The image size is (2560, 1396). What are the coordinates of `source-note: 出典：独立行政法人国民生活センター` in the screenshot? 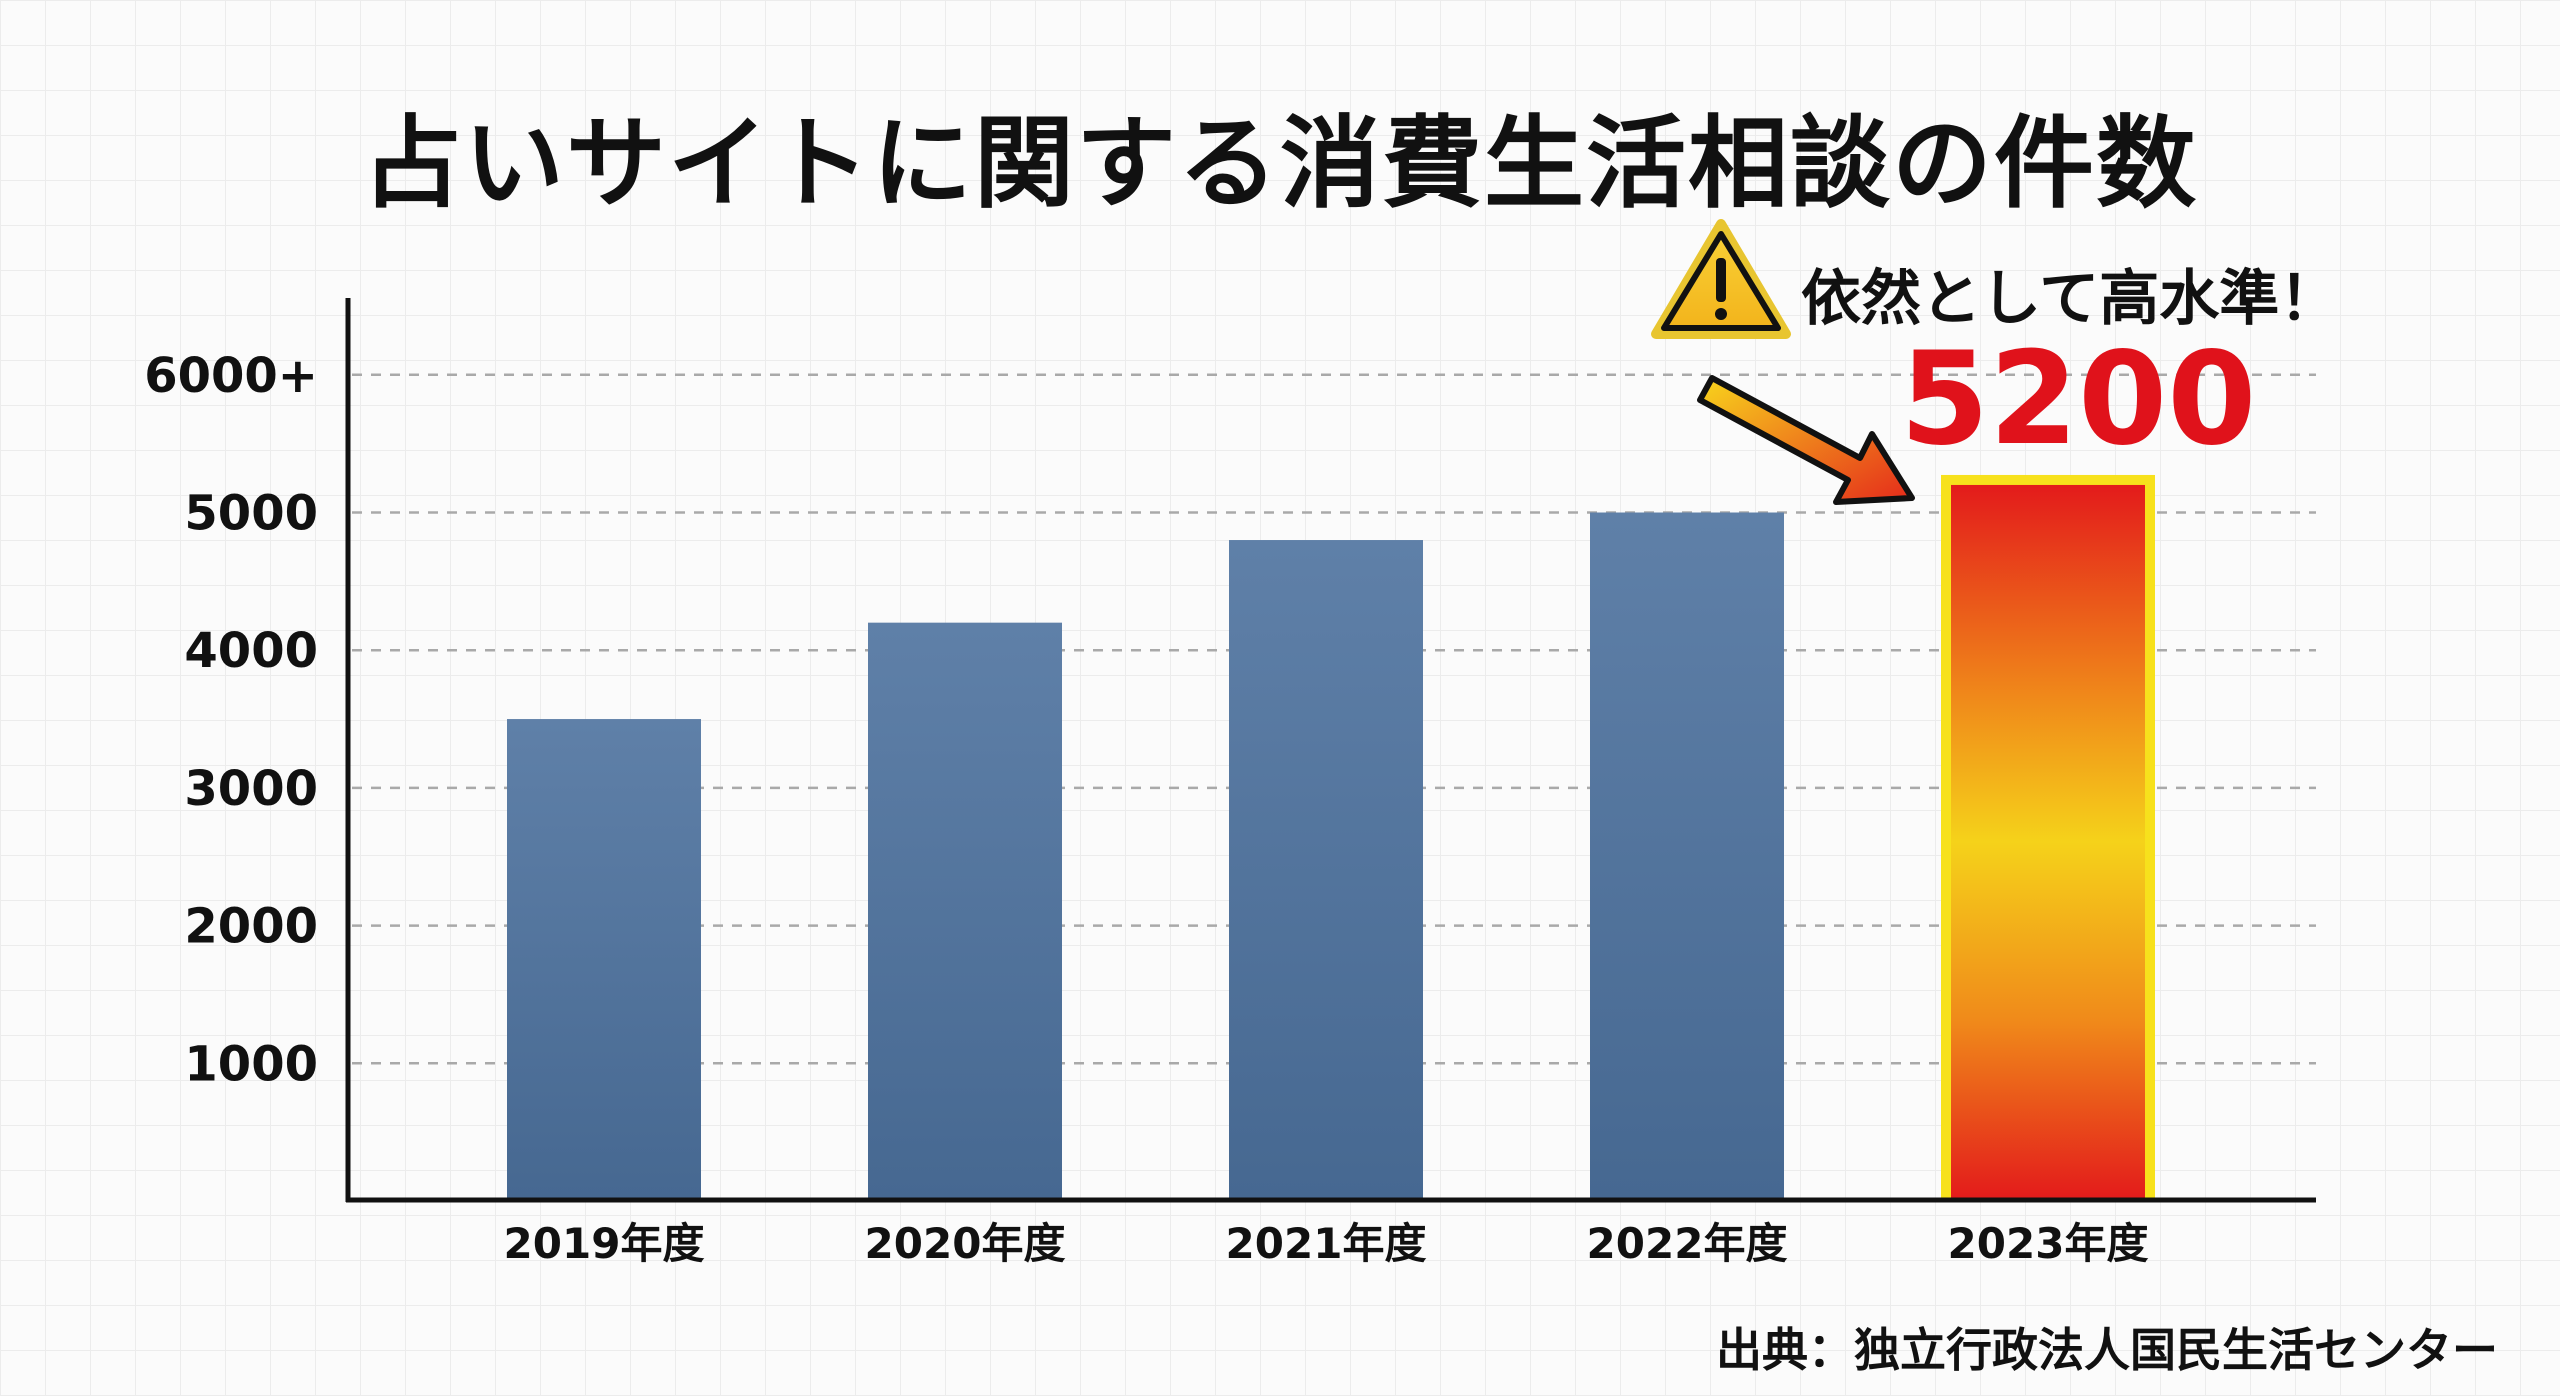 It's located at (2107, 1350).